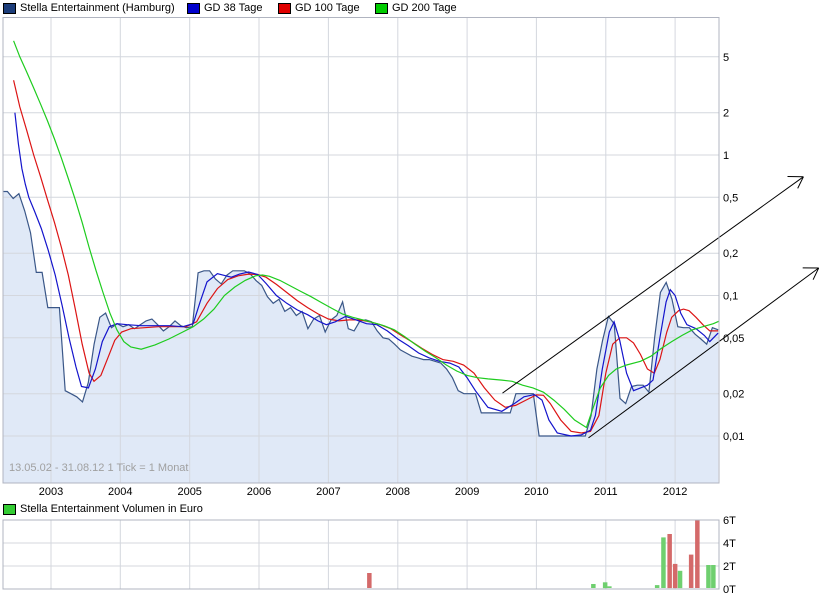 The width and height of the screenshot is (819, 598). What do you see at coordinates (675, 492) in the screenshot?
I see `x-axis-tick-label: 2012` at bounding box center [675, 492].